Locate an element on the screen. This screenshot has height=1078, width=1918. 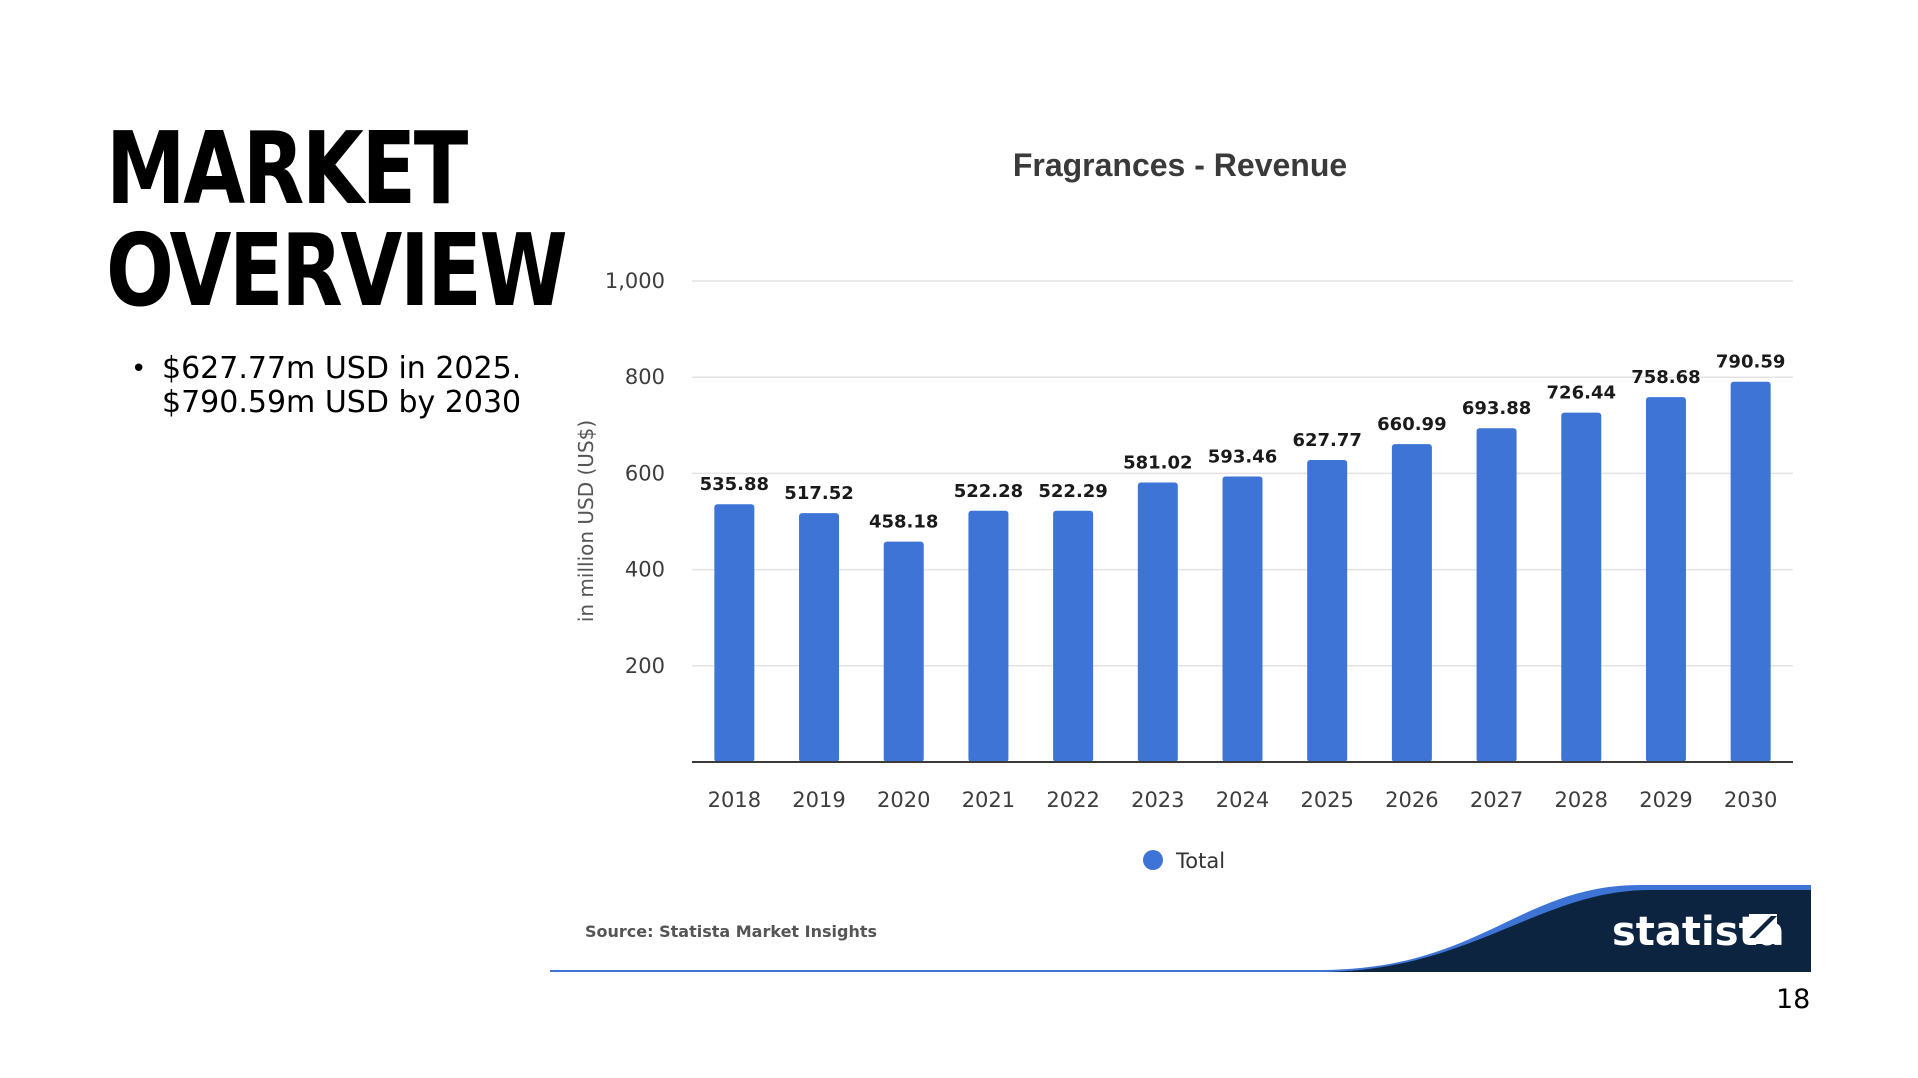
data-label: 458.18 is located at coordinates (903, 522).